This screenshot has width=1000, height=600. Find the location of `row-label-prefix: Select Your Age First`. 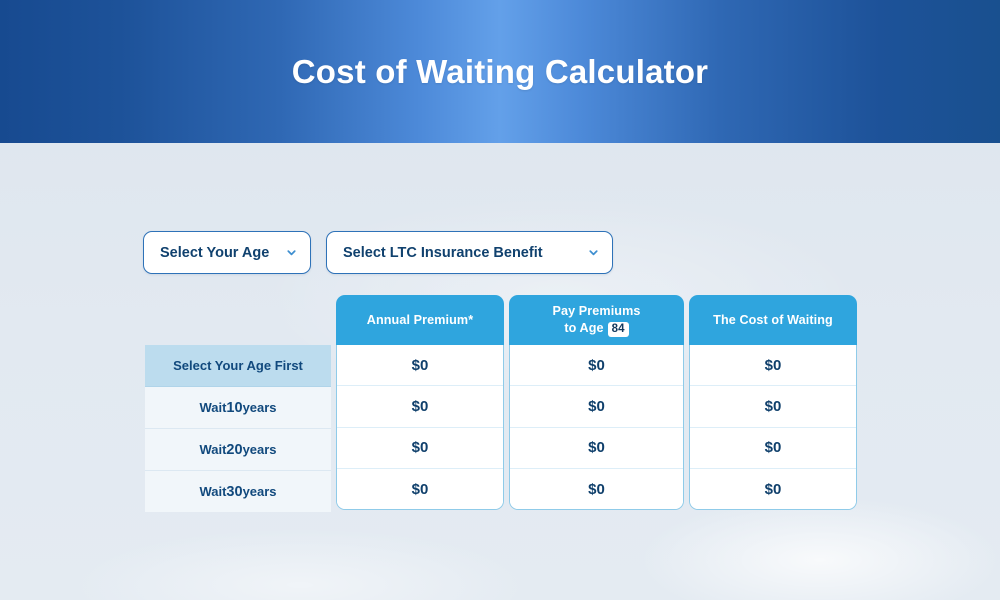

row-label-prefix: Select Your Age First is located at coordinates (238, 365).